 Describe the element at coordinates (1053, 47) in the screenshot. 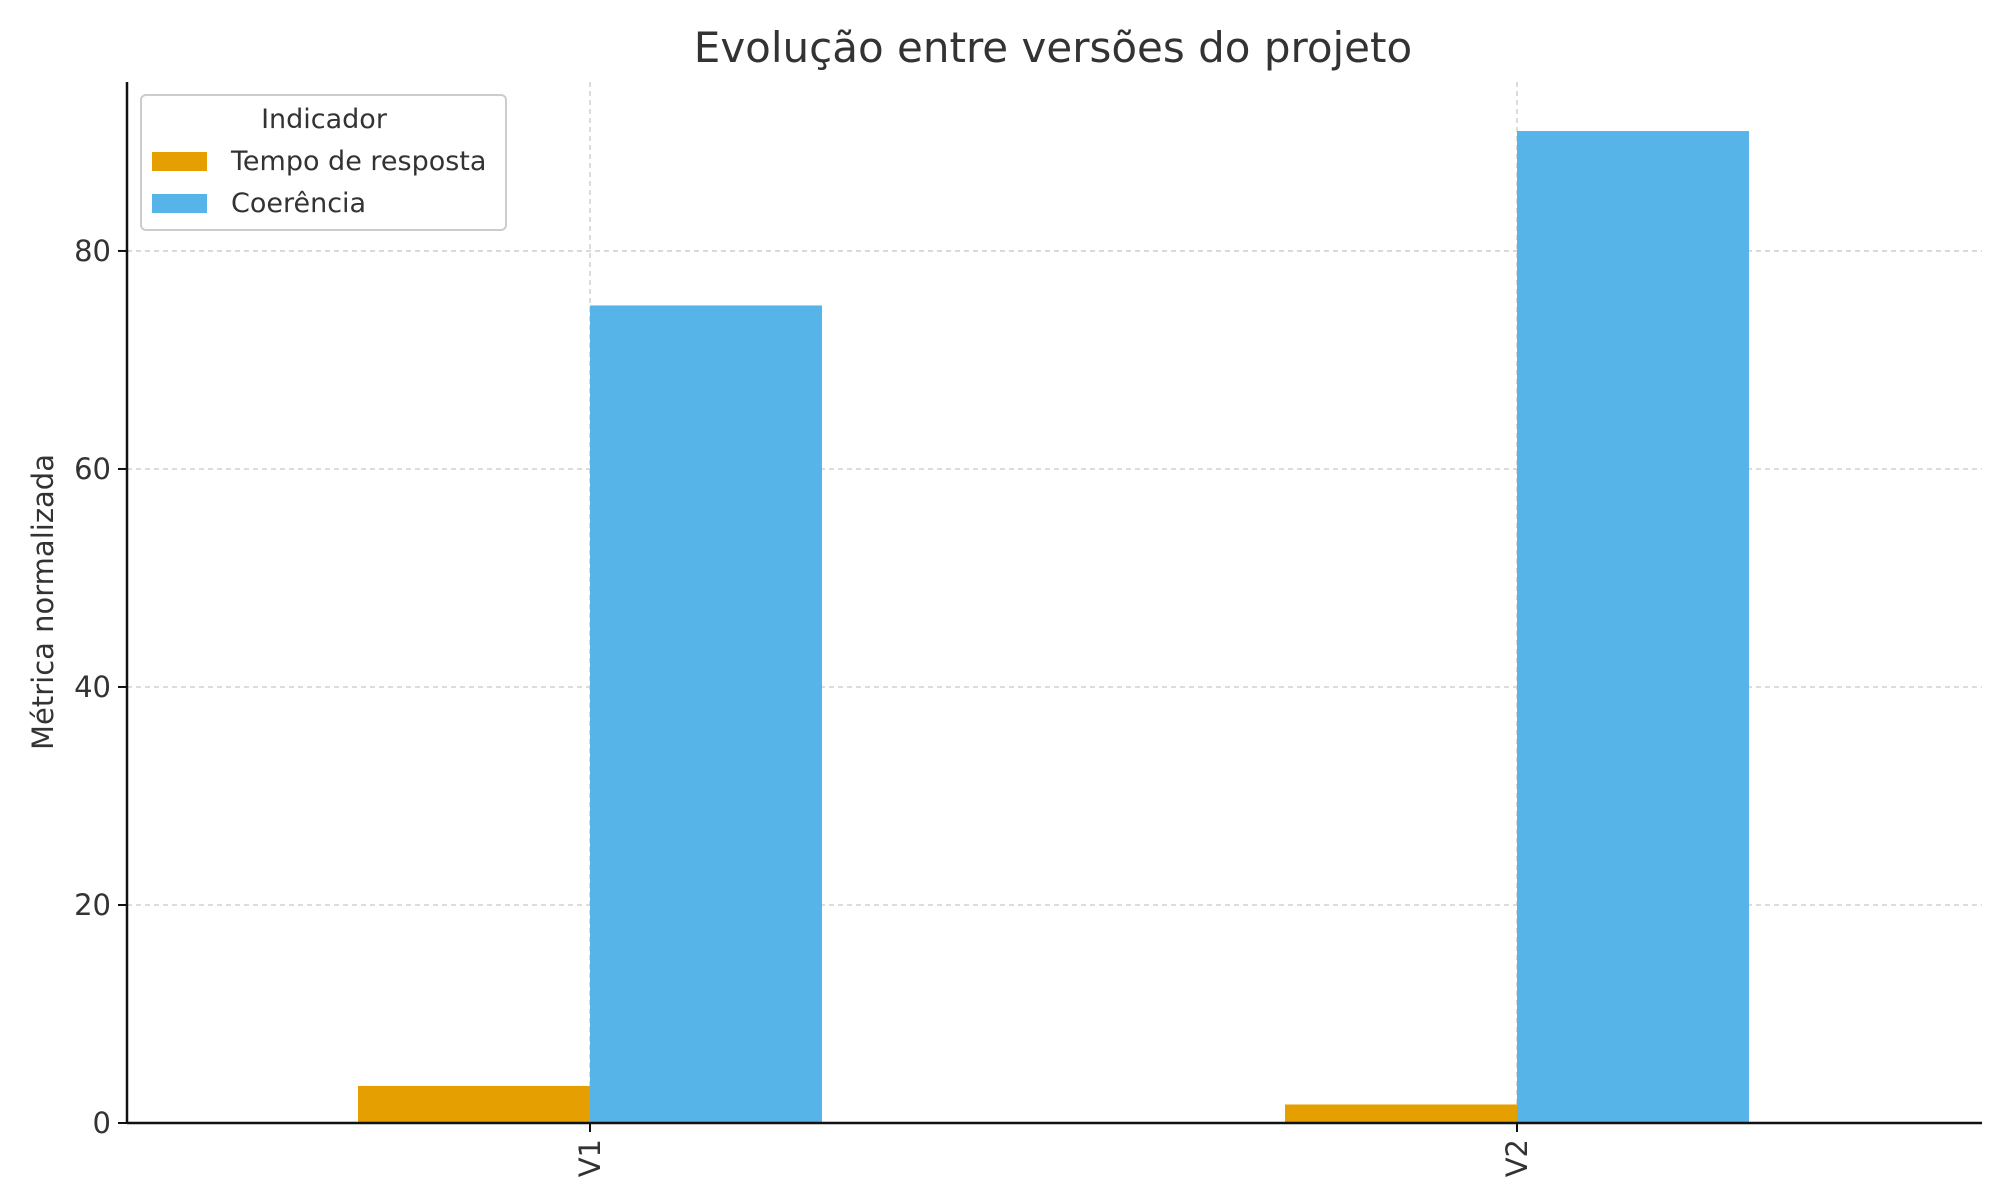

I see `chart-title: Evolução entre versões do projeto` at that location.